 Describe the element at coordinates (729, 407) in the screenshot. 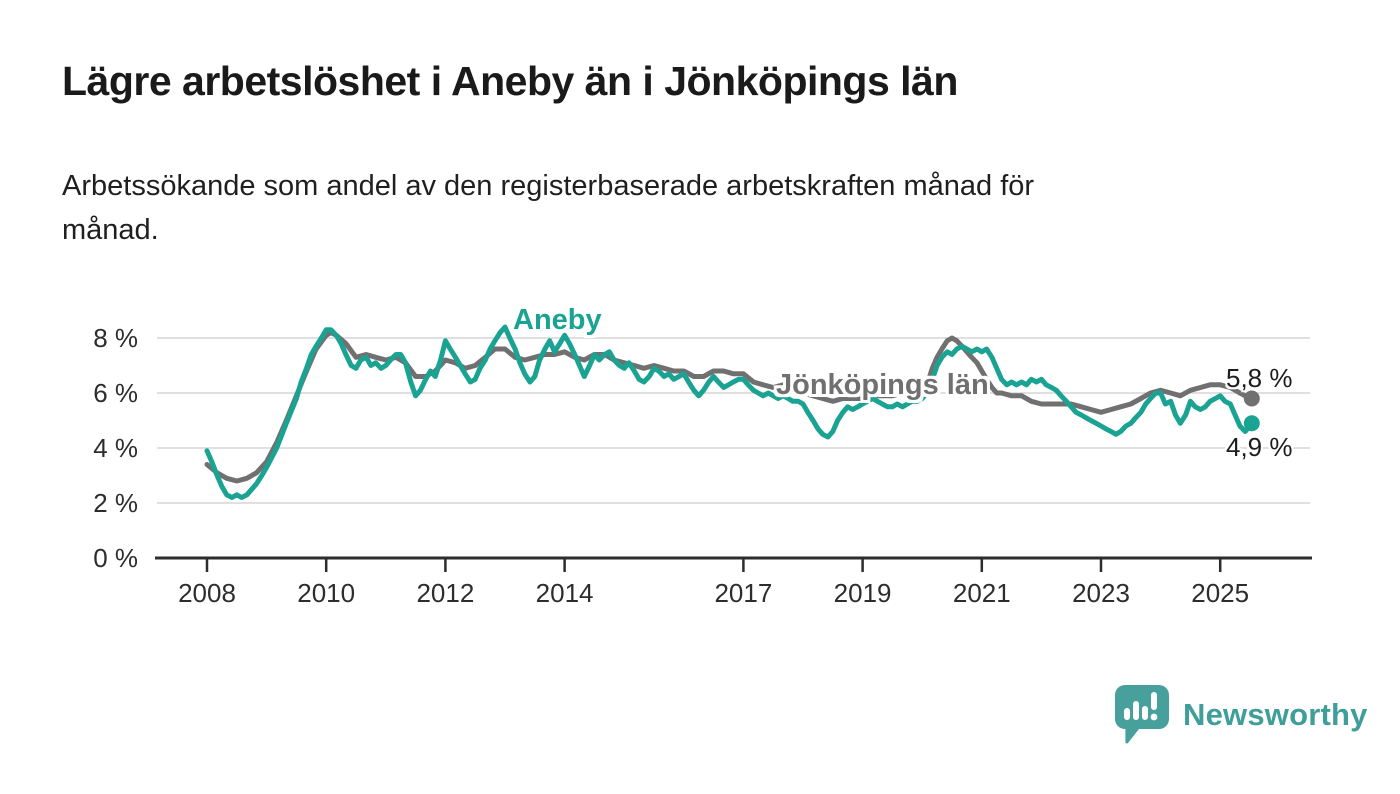

I see `series-line-jonkoping` at that location.